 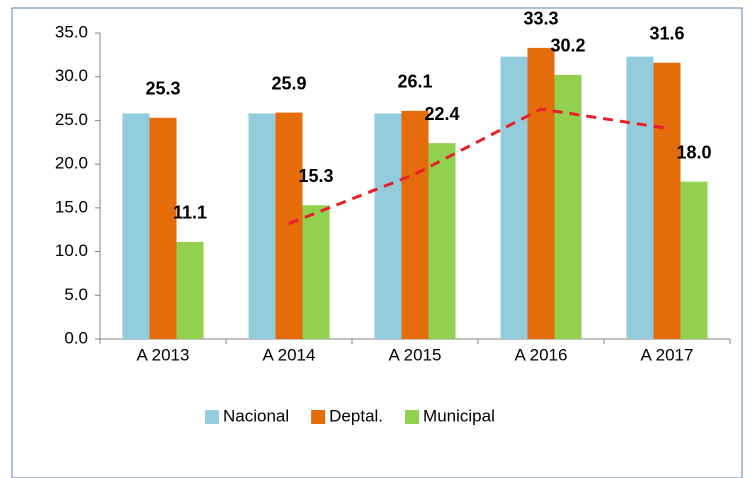 I want to click on y-tick-label: 20.0, so click(x=71, y=163).